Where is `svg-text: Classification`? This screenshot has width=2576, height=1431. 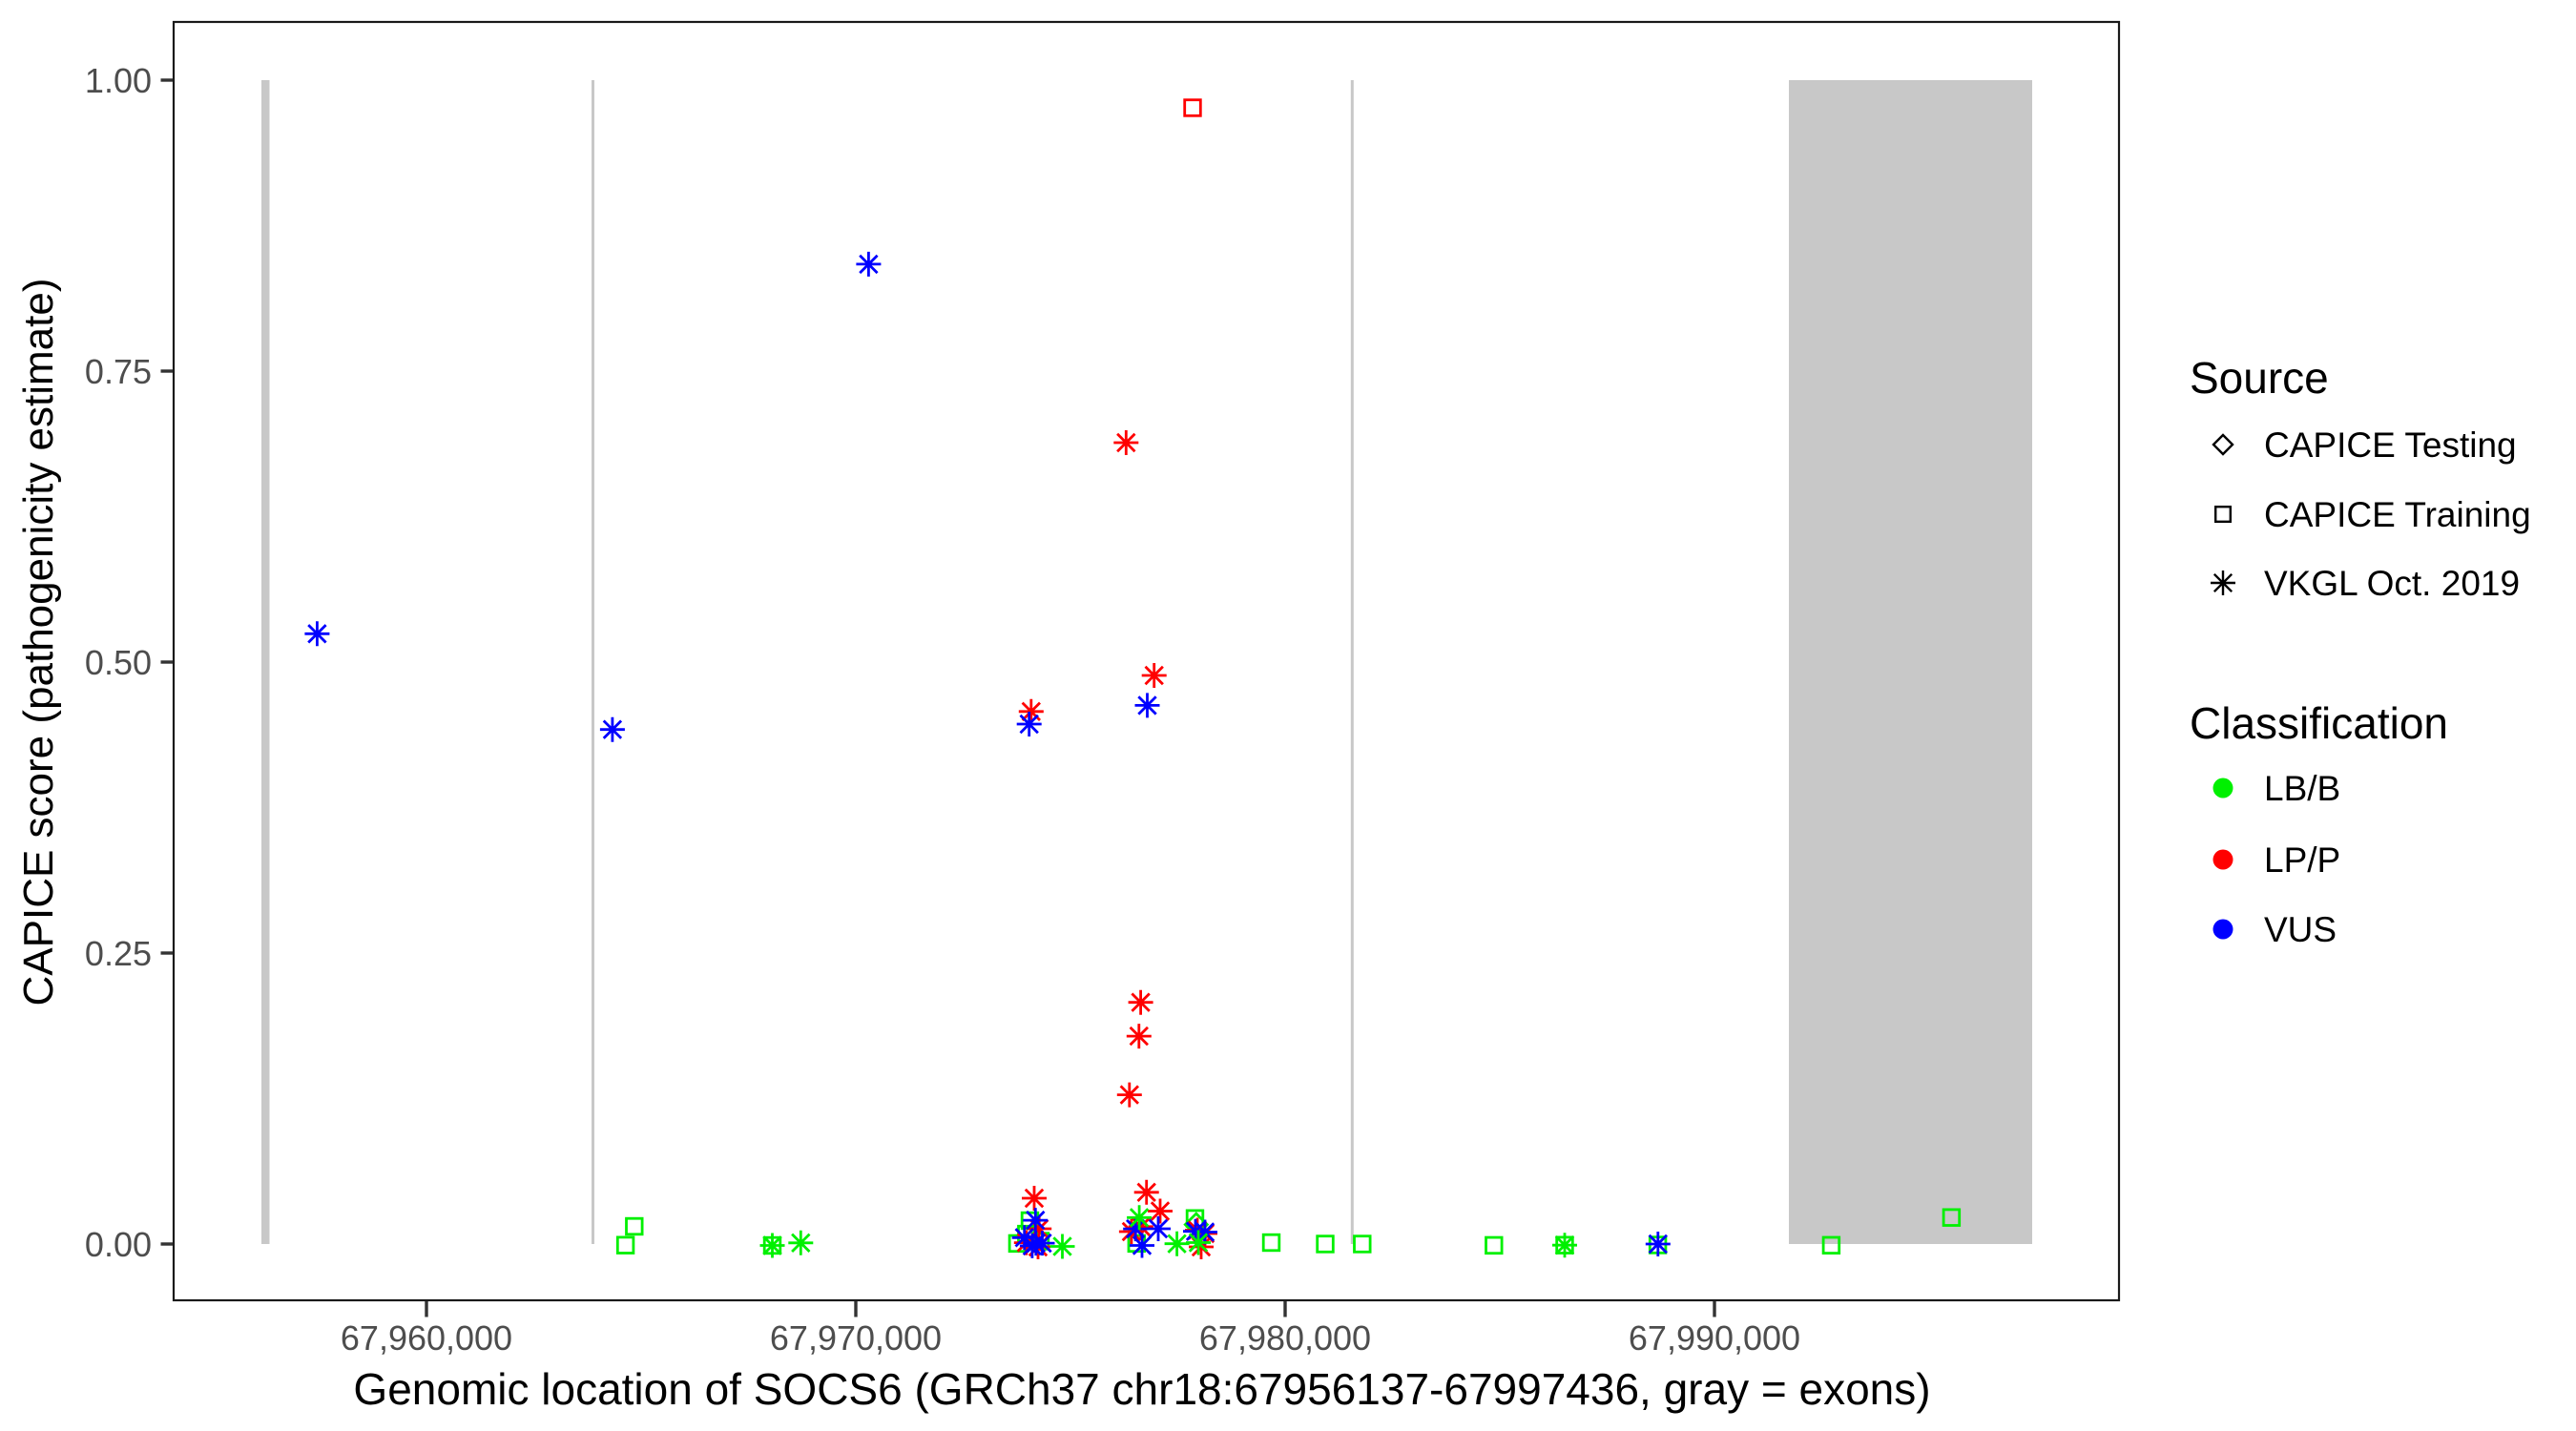 svg-text: Classification is located at coordinates (2319, 723).